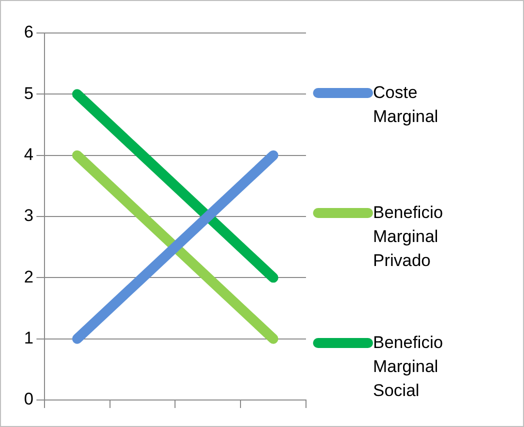 The height and width of the screenshot is (427, 524). Describe the element at coordinates (29, 399) in the screenshot. I see `y-tick-label: 0` at that location.